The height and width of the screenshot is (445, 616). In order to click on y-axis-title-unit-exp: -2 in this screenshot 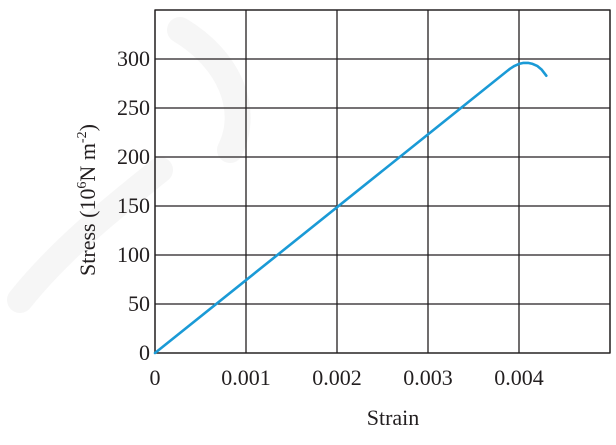, I will do `click(82, 137)`.